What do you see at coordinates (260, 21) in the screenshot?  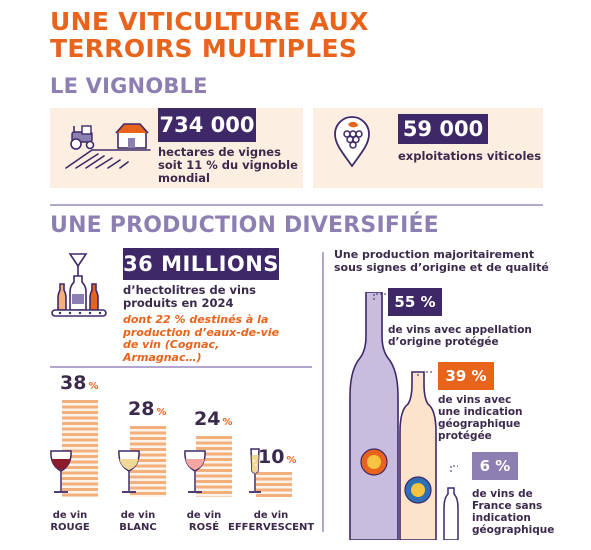 I see `main-title-line1: UNE VITICULTURE AUX` at bounding box center [260, 21].